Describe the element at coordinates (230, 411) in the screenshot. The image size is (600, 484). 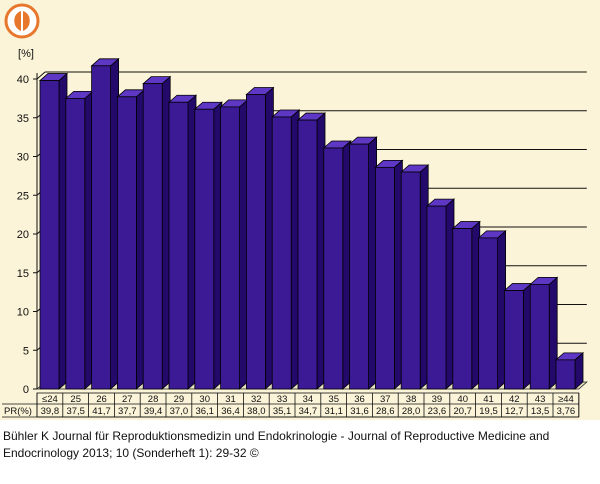
I see `bar-value-label: 36,4` at that location.